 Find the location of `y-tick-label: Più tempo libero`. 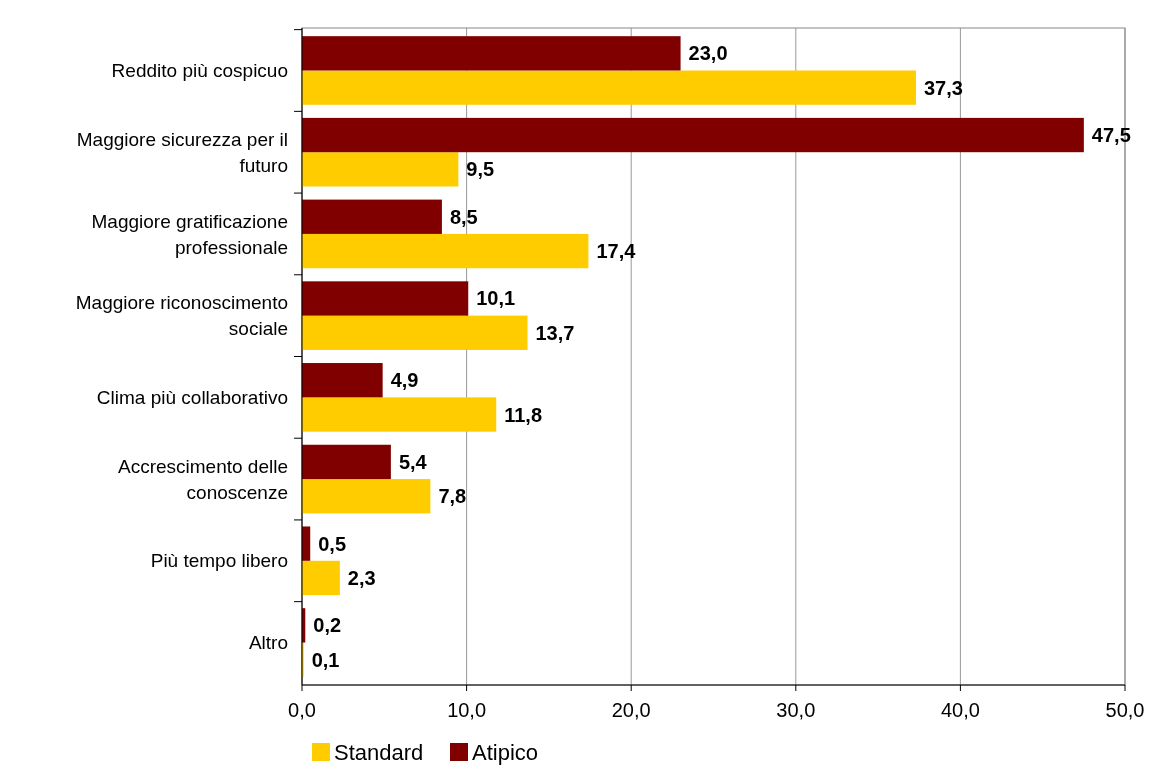

y-tick-label: Più tempo libero is located at coordinates (219, 561).